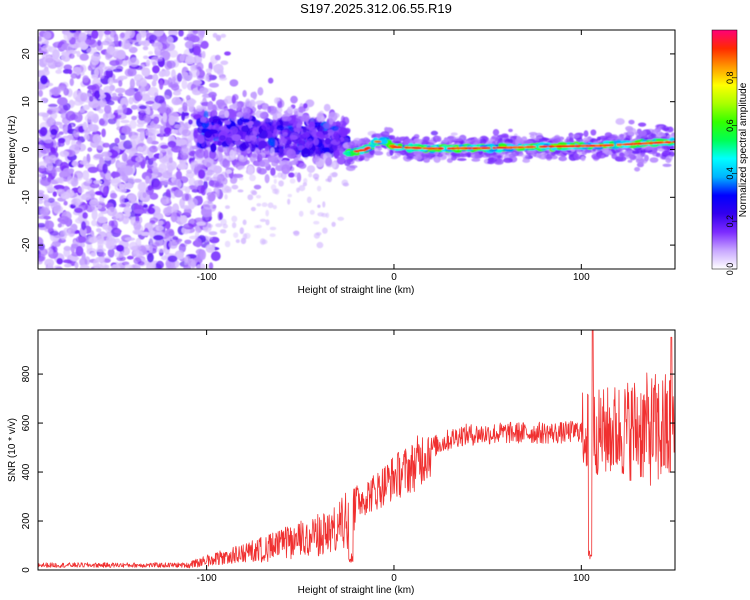  What do you see at coordinates (26, 570) in the screenshot?
I see `snr-y-tick-label: 0` at bounding box center [26, 570].